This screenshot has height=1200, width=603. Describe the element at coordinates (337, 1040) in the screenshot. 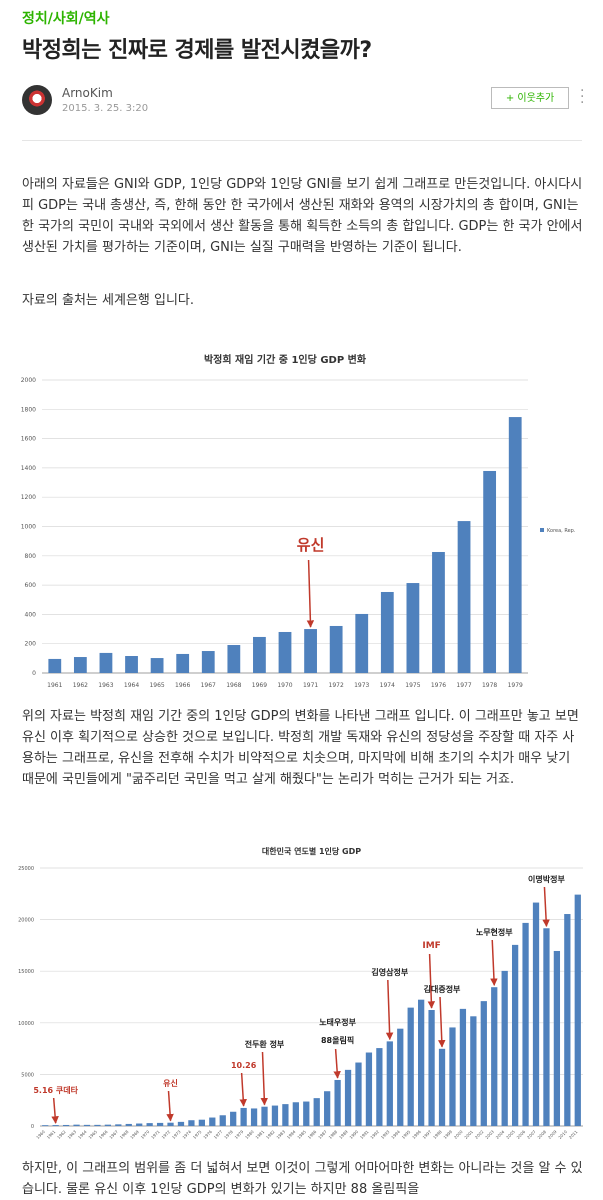

I see `annotation: 88올림픽` at that location.